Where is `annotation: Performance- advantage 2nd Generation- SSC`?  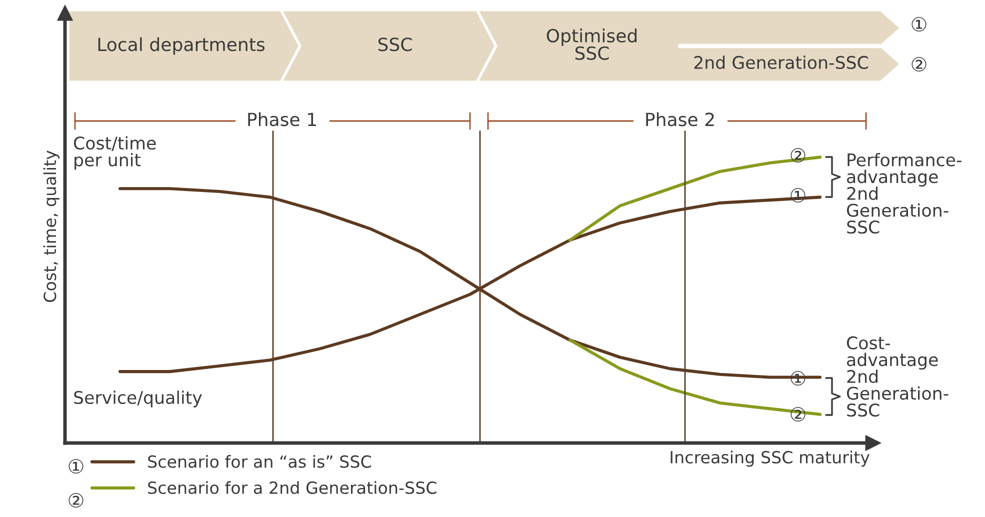
annotation: Performance- advantage 2nd Generation- SSC is located at coordinates (904, 193).